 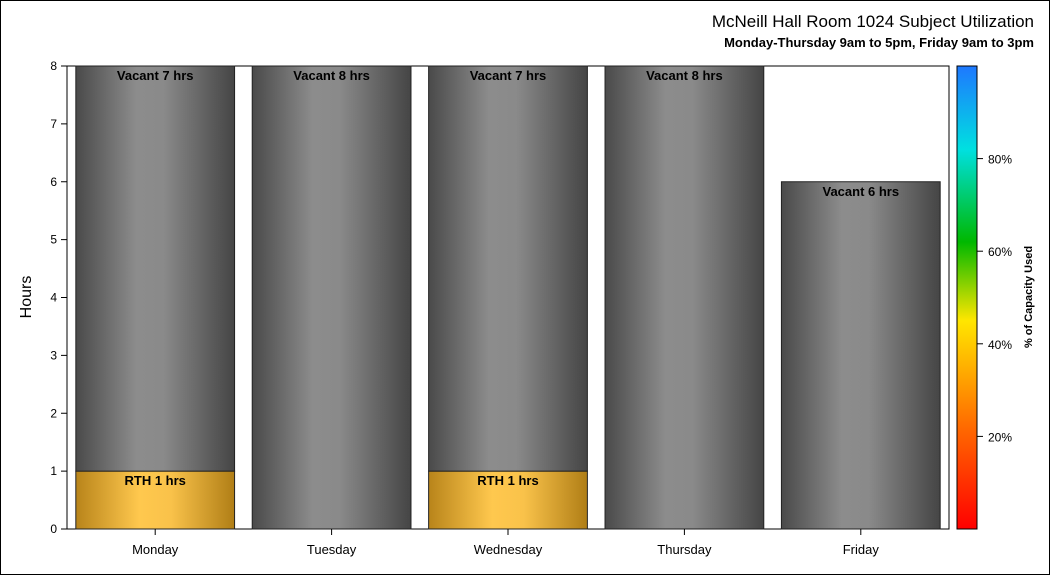 I want to click on y-tick-label: 5, so click(x=53, y=240).